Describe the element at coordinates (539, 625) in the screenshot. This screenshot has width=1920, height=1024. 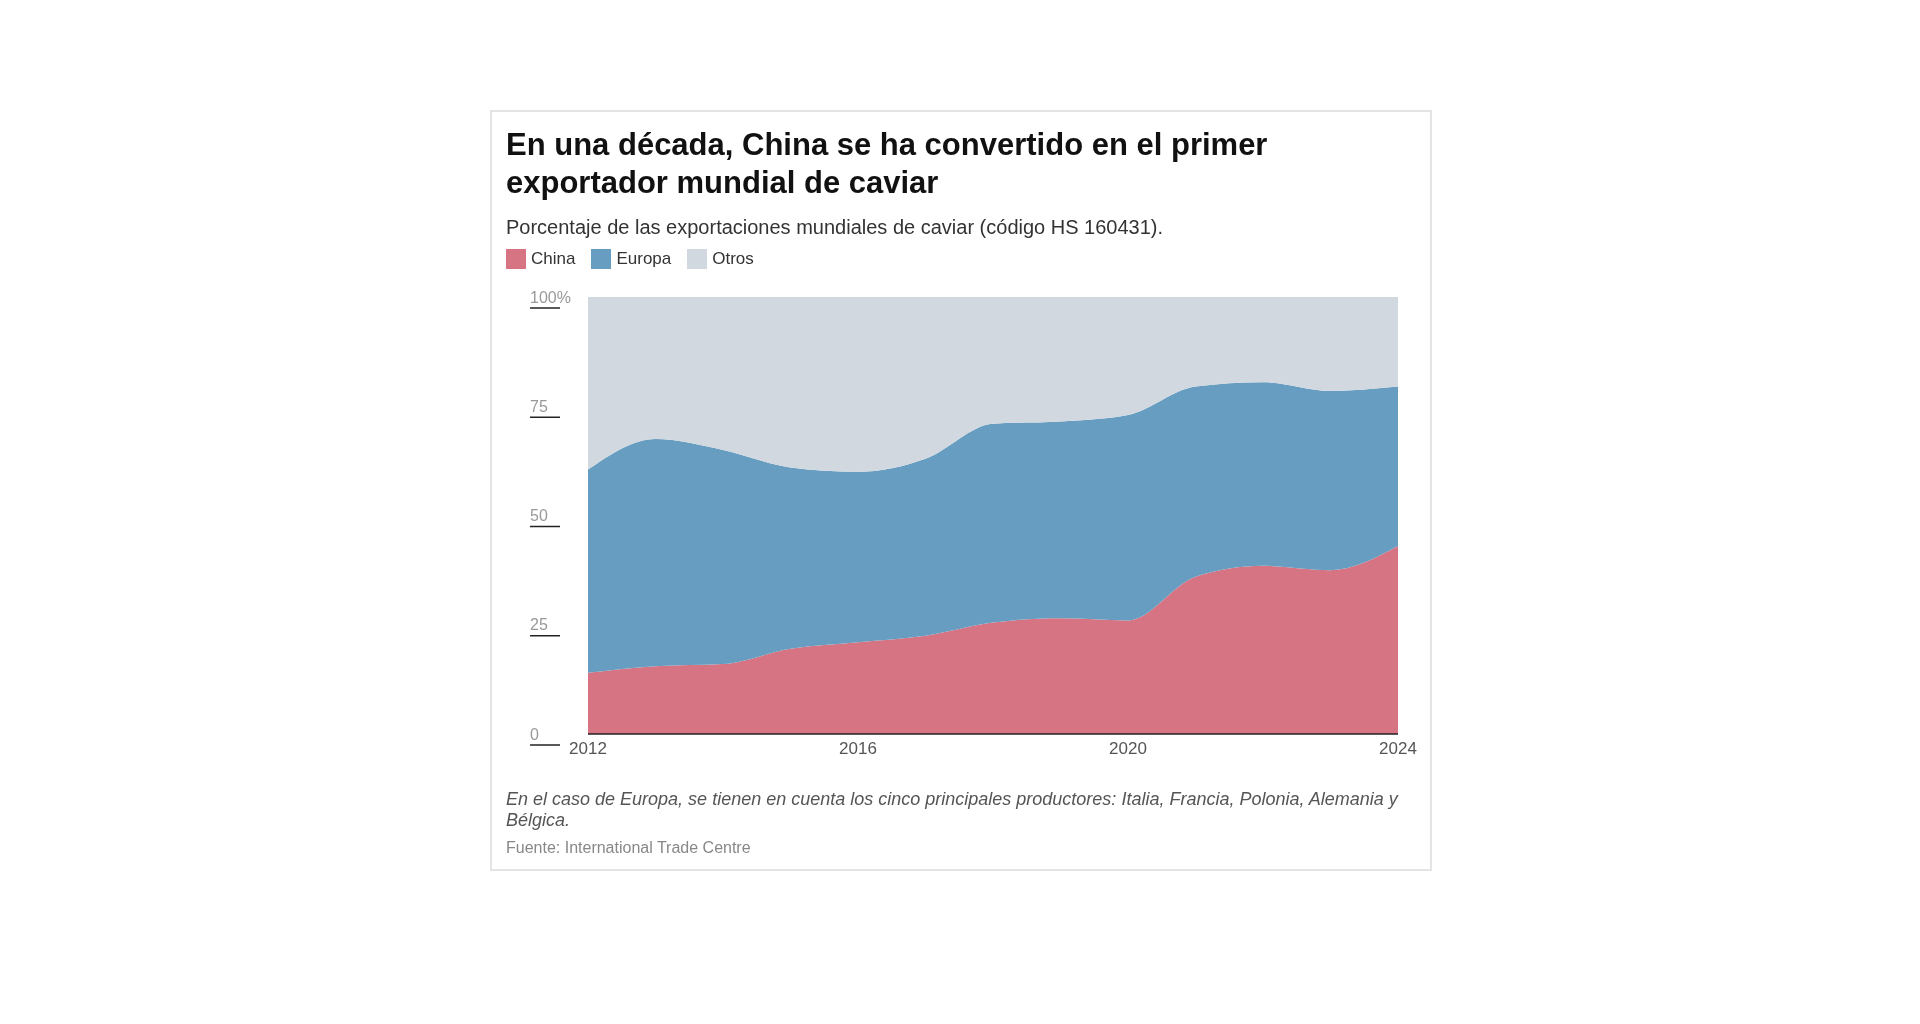
I see `y-tick-label: 25` at that location.